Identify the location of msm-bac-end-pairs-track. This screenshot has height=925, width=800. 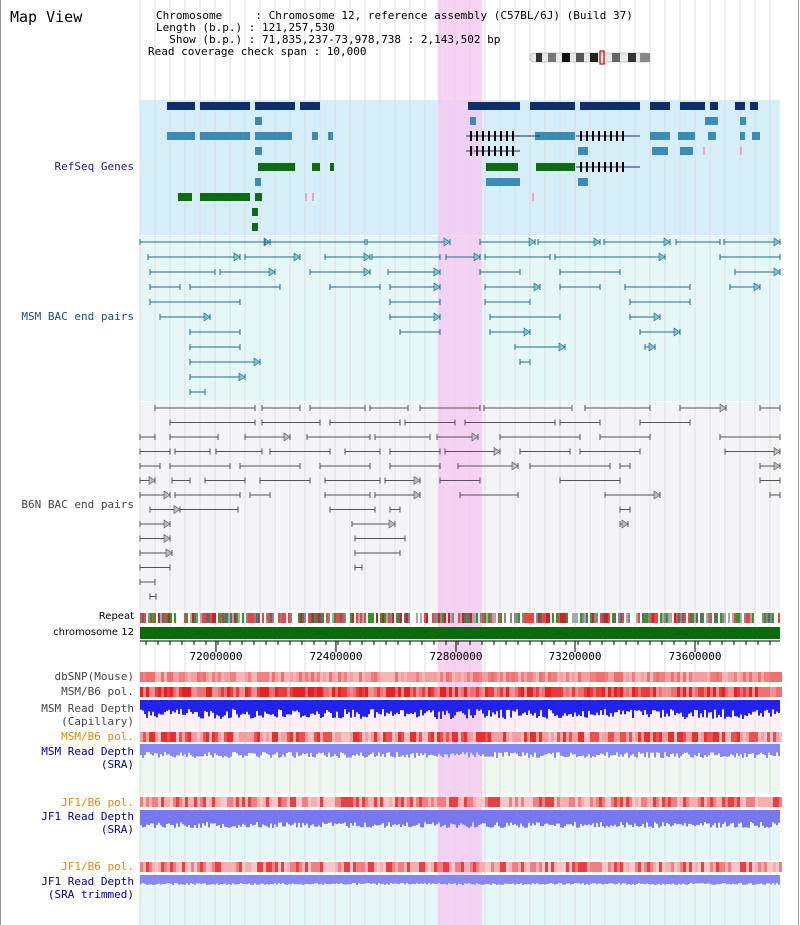
(460, 316).